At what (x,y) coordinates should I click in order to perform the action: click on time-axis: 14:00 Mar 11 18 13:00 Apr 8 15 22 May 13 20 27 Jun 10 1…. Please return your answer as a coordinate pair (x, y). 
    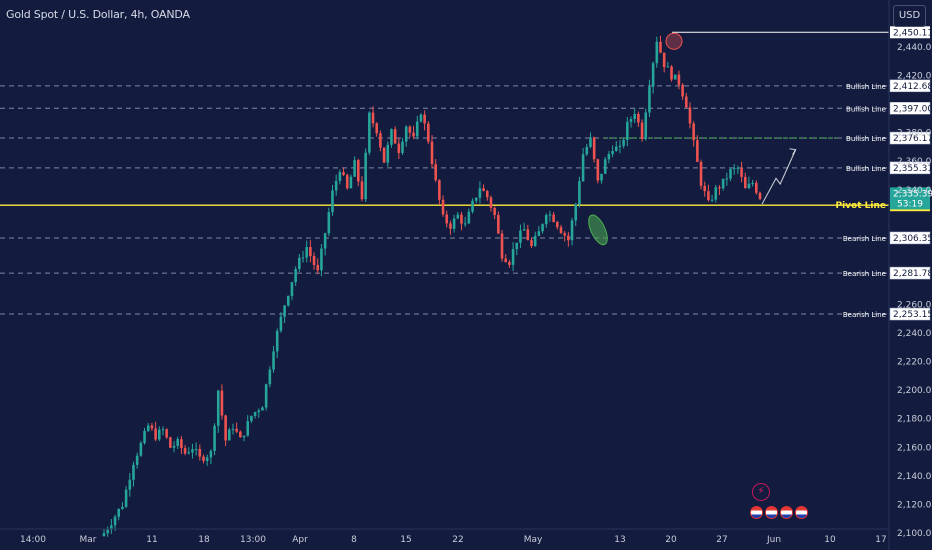
    Looking at the image, I should click on (444, 536).